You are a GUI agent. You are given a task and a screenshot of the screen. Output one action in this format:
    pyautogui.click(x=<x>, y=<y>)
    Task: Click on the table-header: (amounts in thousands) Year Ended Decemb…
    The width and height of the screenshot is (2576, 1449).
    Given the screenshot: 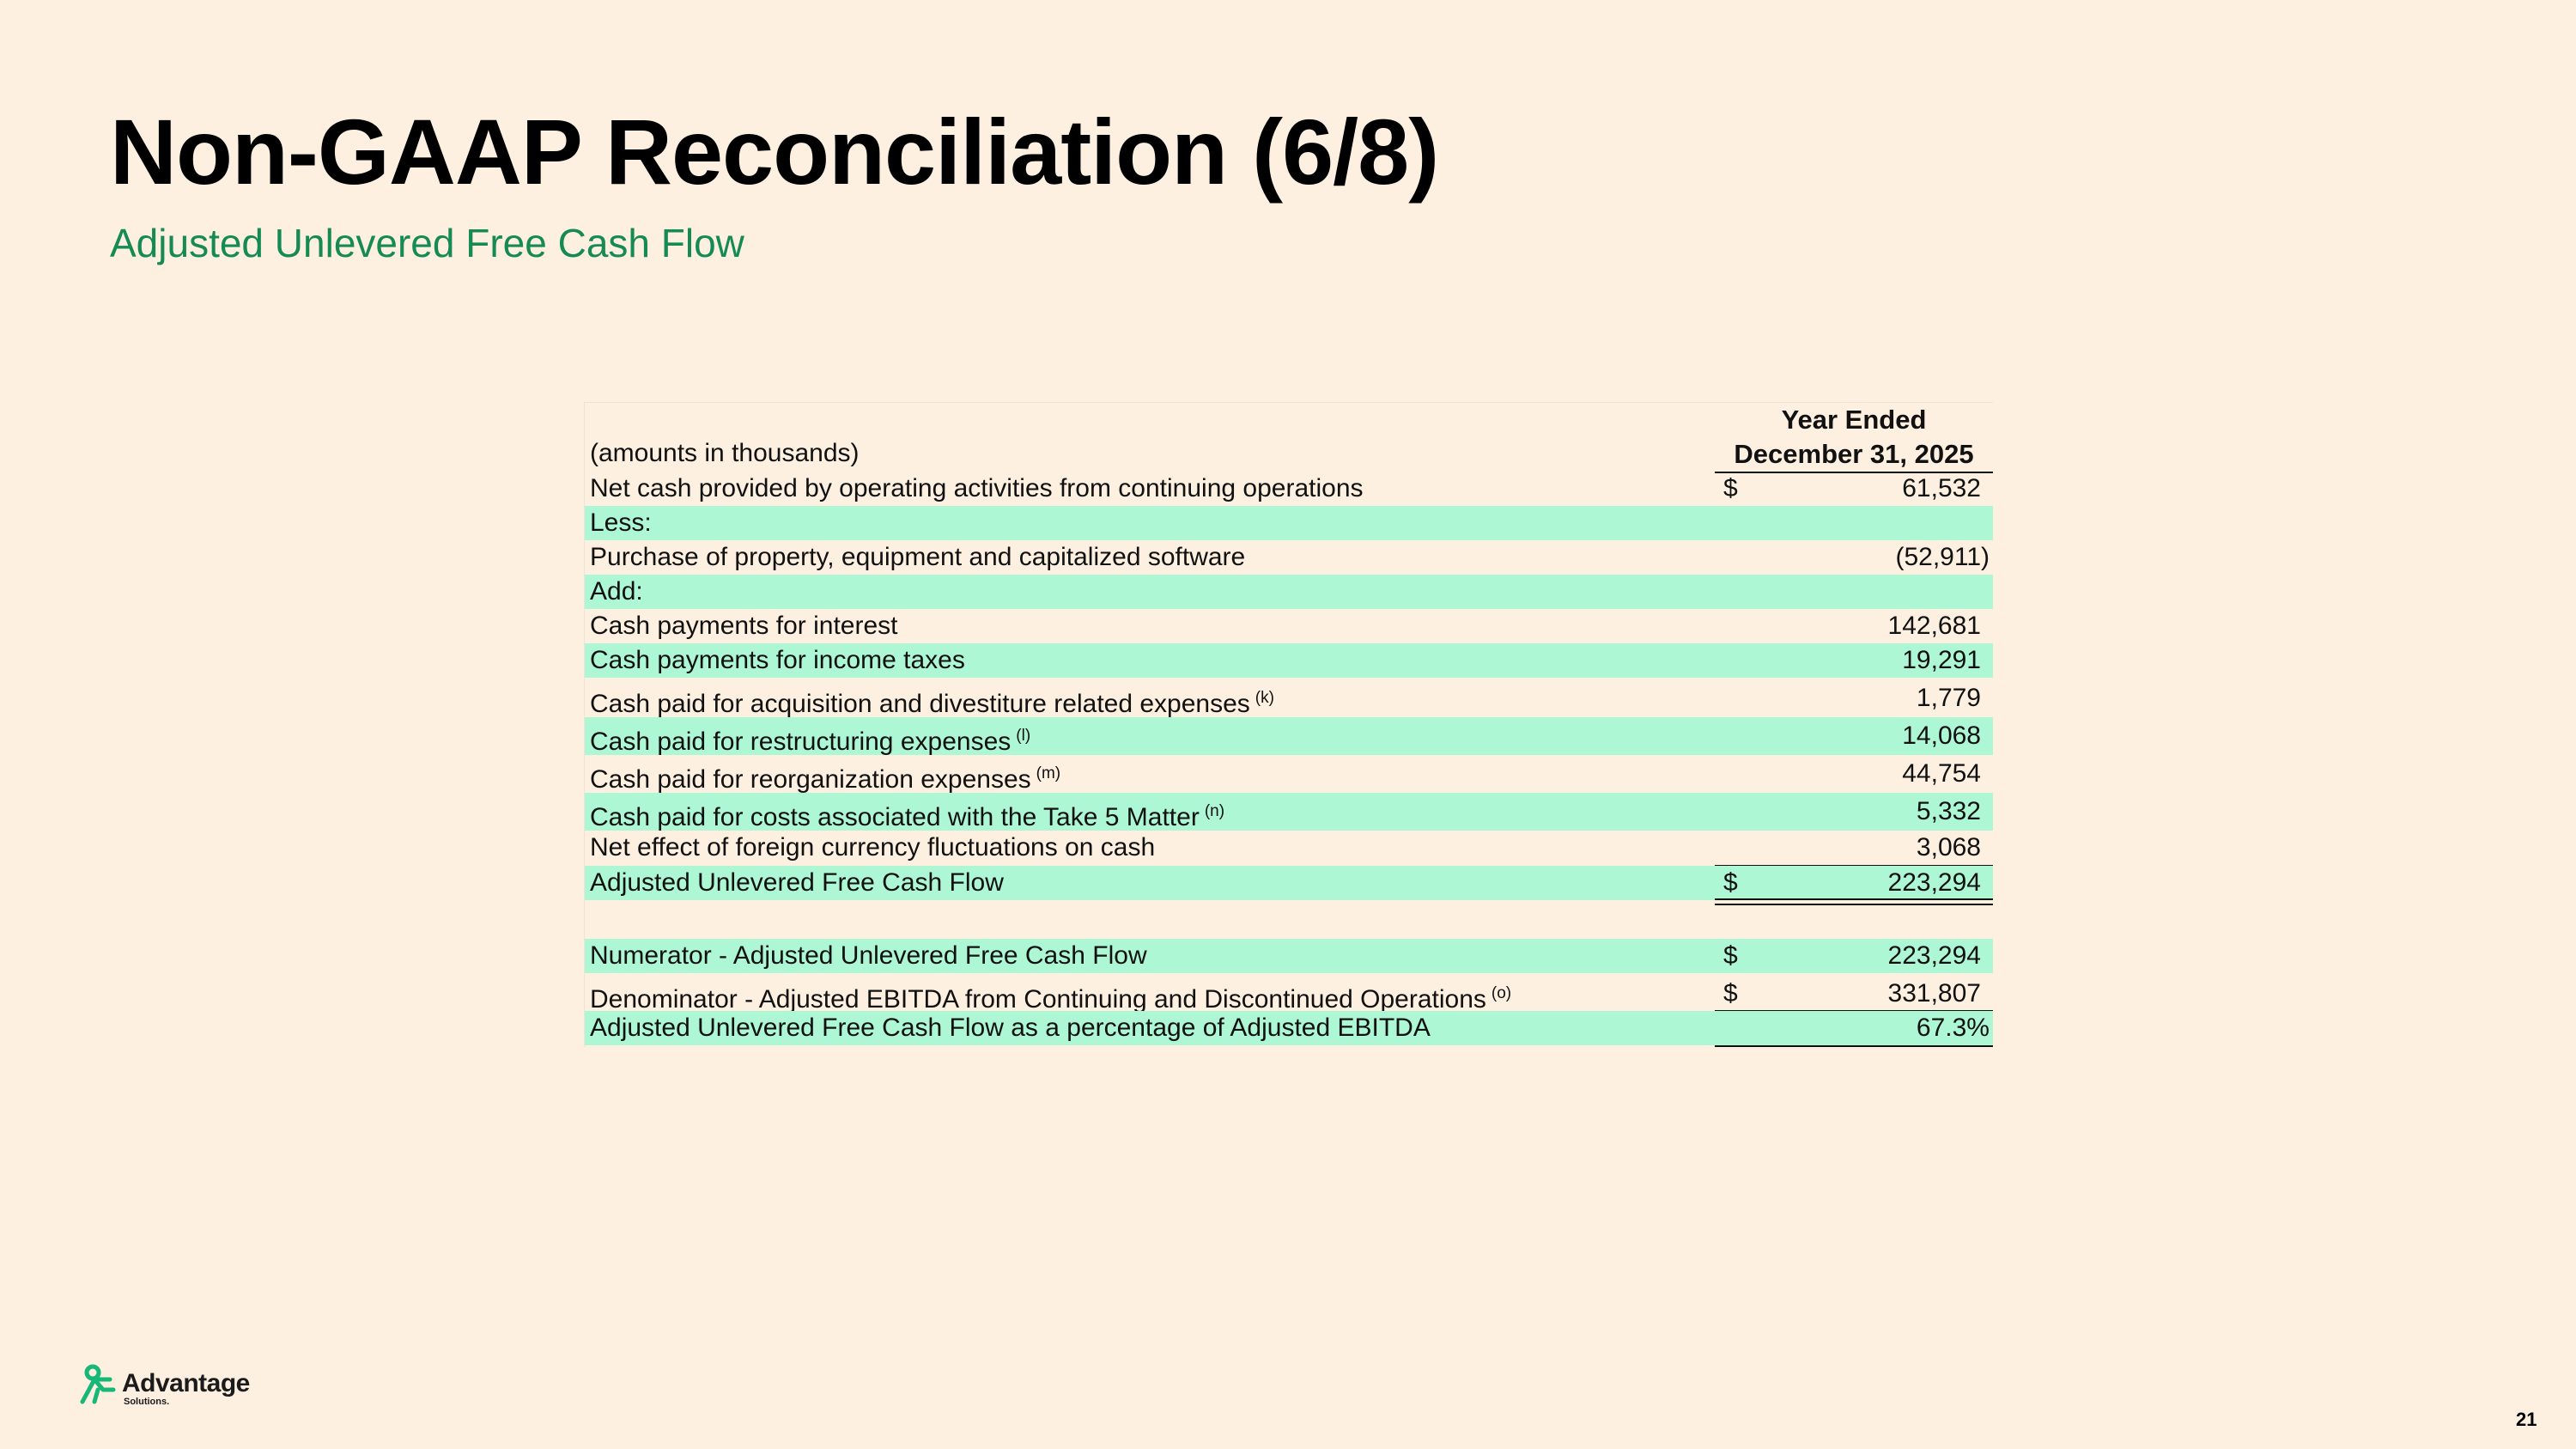 What is the action you would take?
    pyautogui.click(x=1289, y=438)
    